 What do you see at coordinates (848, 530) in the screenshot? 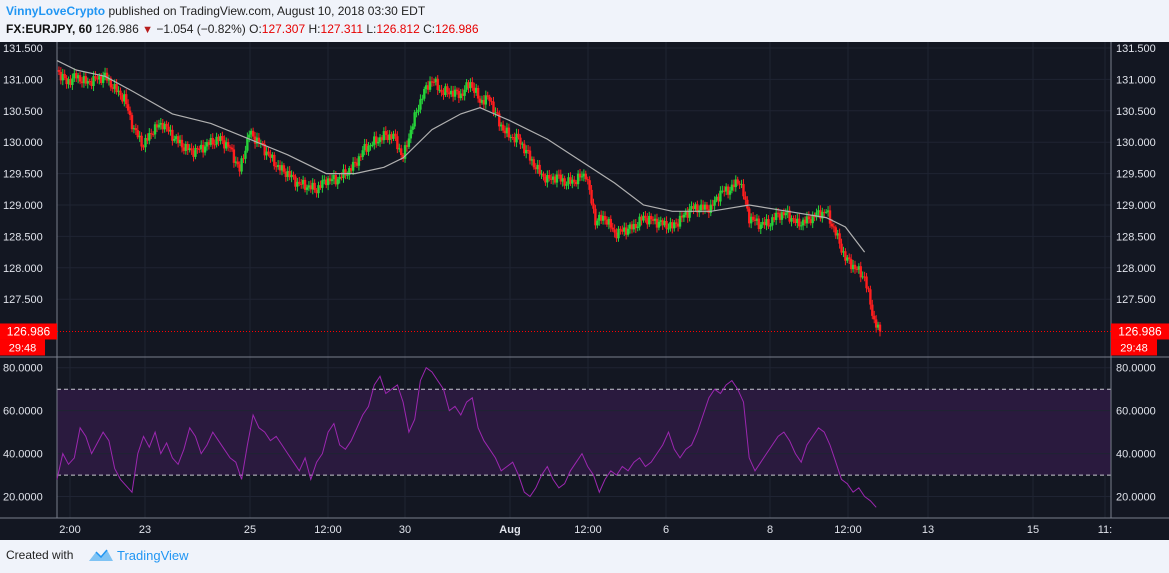
I see `time-axis-label: 12:00` at bounding box center [848, 530].